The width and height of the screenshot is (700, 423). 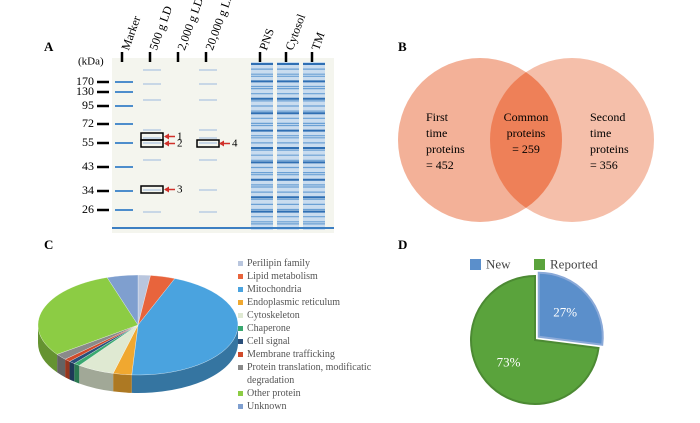 I want to click on legend-item: Lipid metabolism, so click(x=313, y=276).